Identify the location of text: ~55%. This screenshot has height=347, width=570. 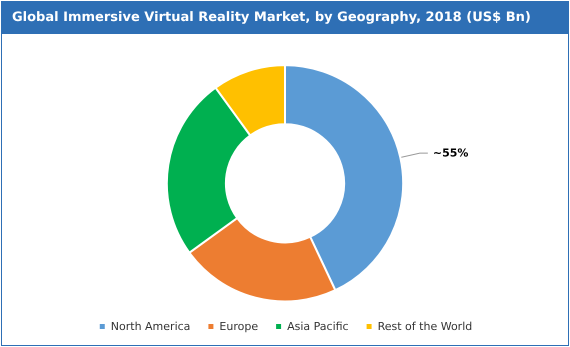
(450, 153).